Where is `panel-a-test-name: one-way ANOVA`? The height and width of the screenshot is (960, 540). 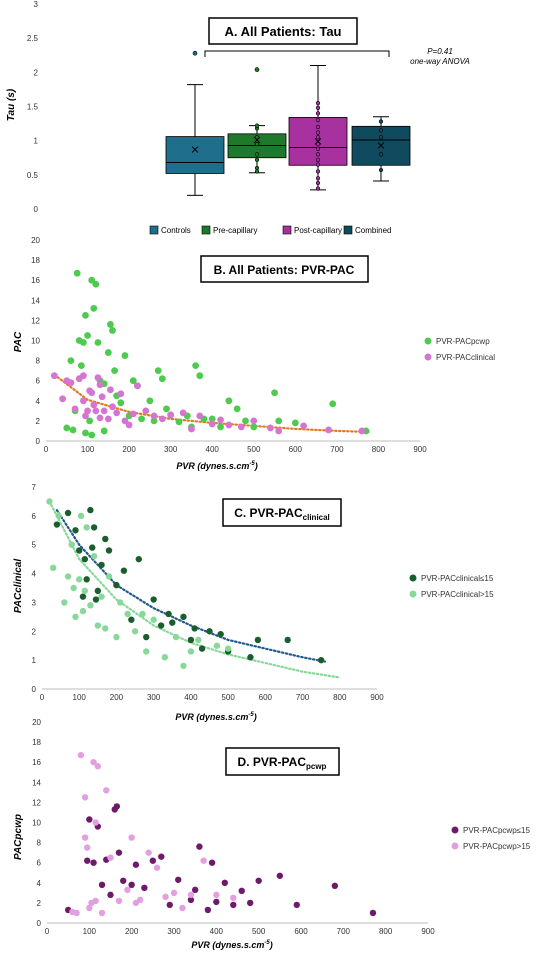 panel-a-test-name: one-way ANOVA is located at coordinates (440, 61).